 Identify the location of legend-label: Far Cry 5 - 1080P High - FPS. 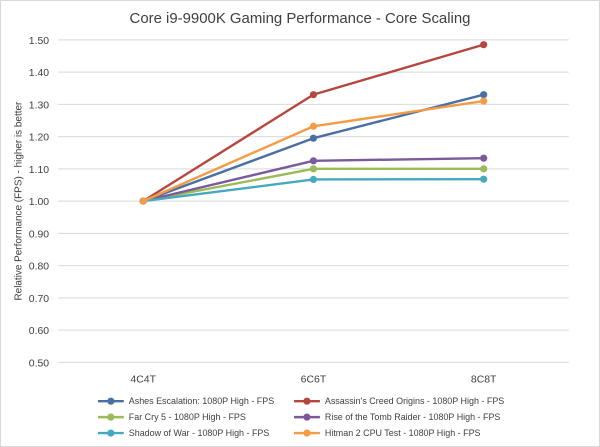
(187, 417).